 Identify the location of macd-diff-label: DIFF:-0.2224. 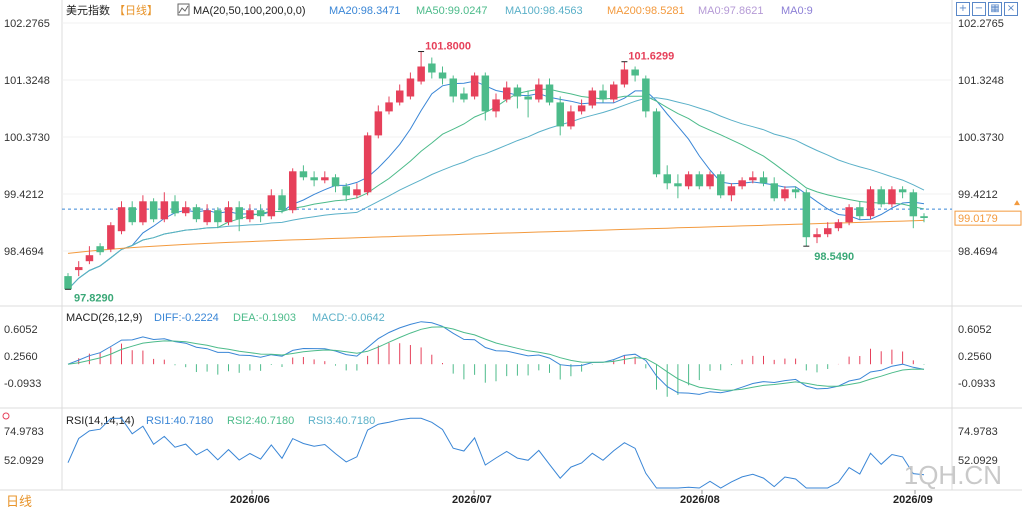
(186, 318).